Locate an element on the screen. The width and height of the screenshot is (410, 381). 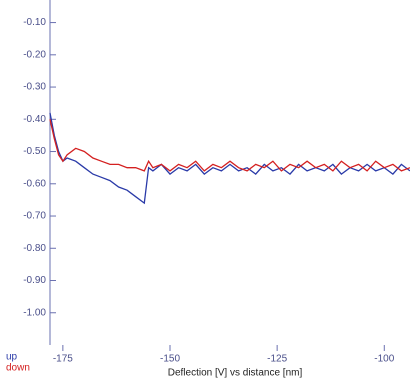
legend-entry: up is located at coordinates (12, 357).